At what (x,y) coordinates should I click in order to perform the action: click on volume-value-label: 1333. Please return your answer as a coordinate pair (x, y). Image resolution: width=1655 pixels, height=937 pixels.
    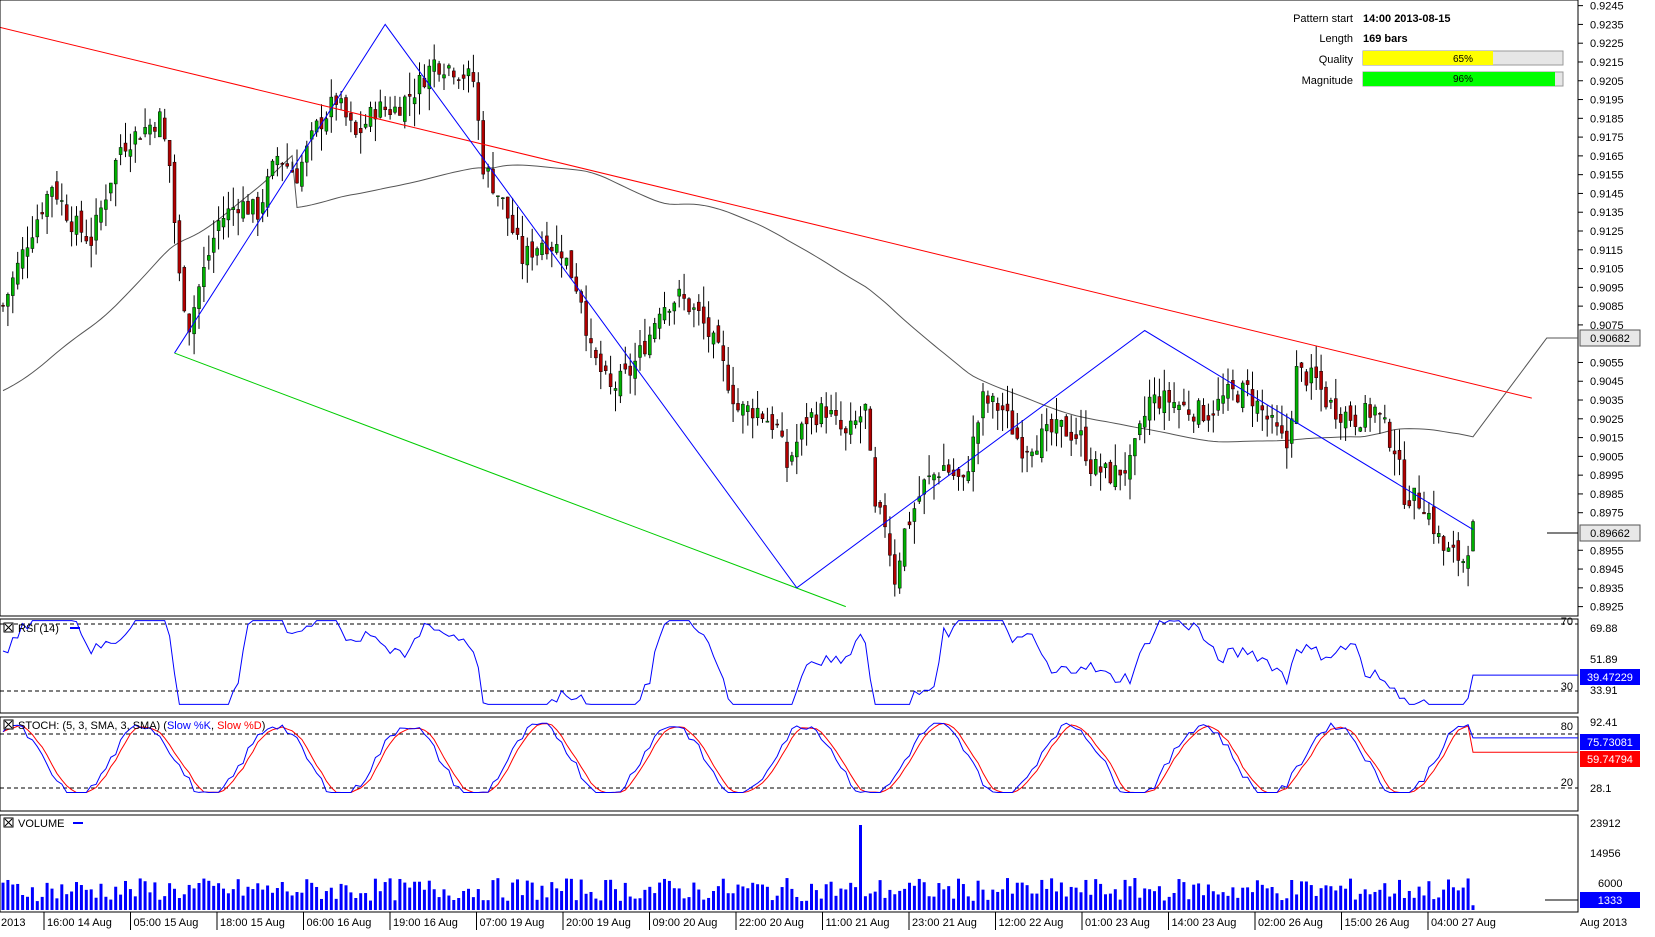
    Looking at the image, I should click on (1610, 901).